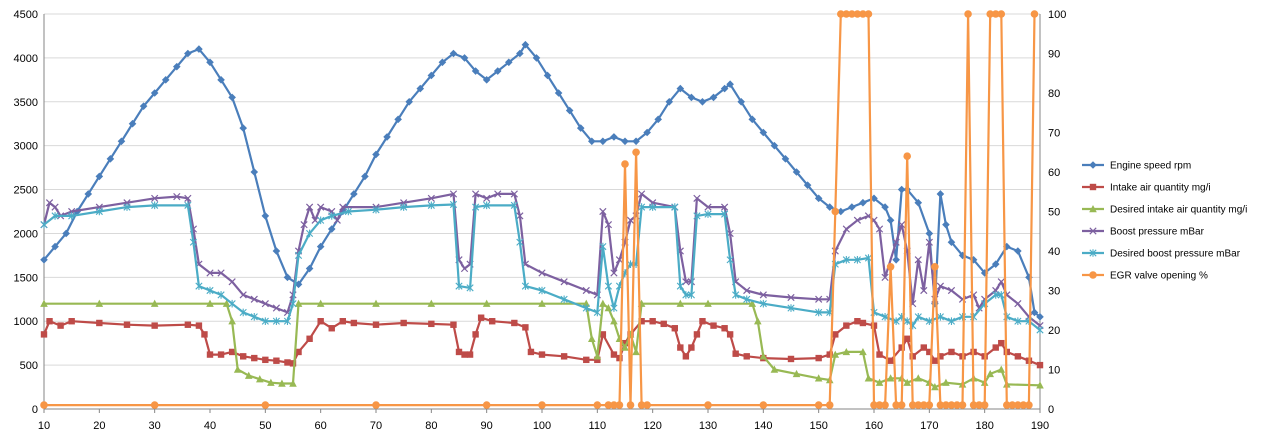  I want to click on x-tick-label: 20, so click(99, 426).